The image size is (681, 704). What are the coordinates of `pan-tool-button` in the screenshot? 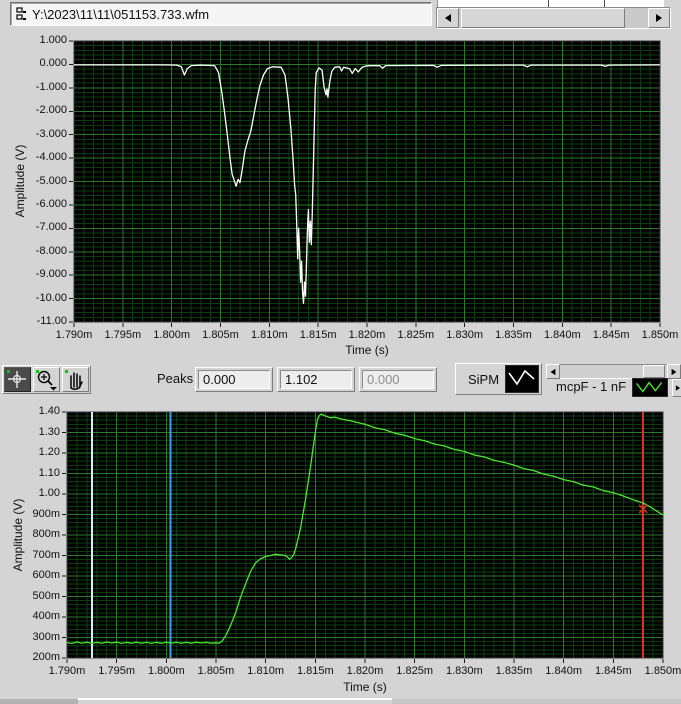 It's located at (75, 379).